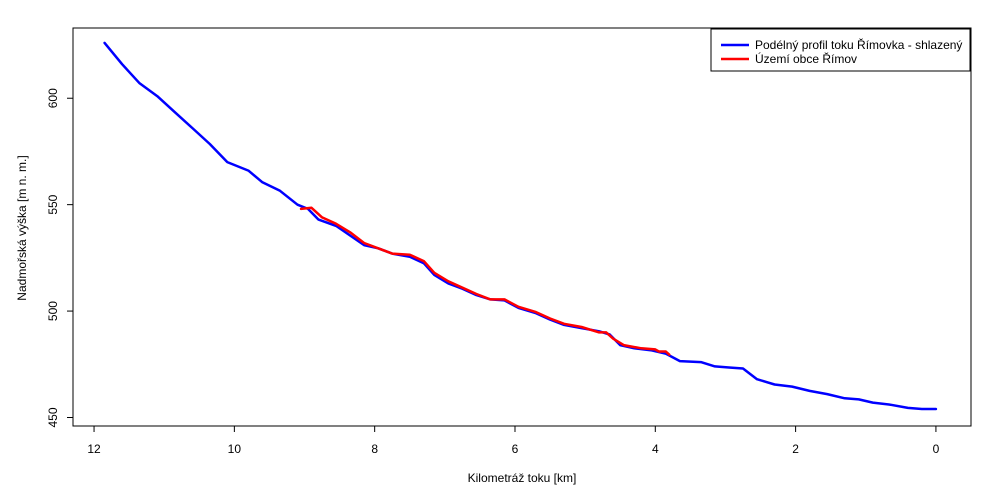 The image size is (1000, 500). What do you see at coordinates (53, 417) in the screenshot?
I see `y-tick-label: 450` at bounding box center [53, 417].